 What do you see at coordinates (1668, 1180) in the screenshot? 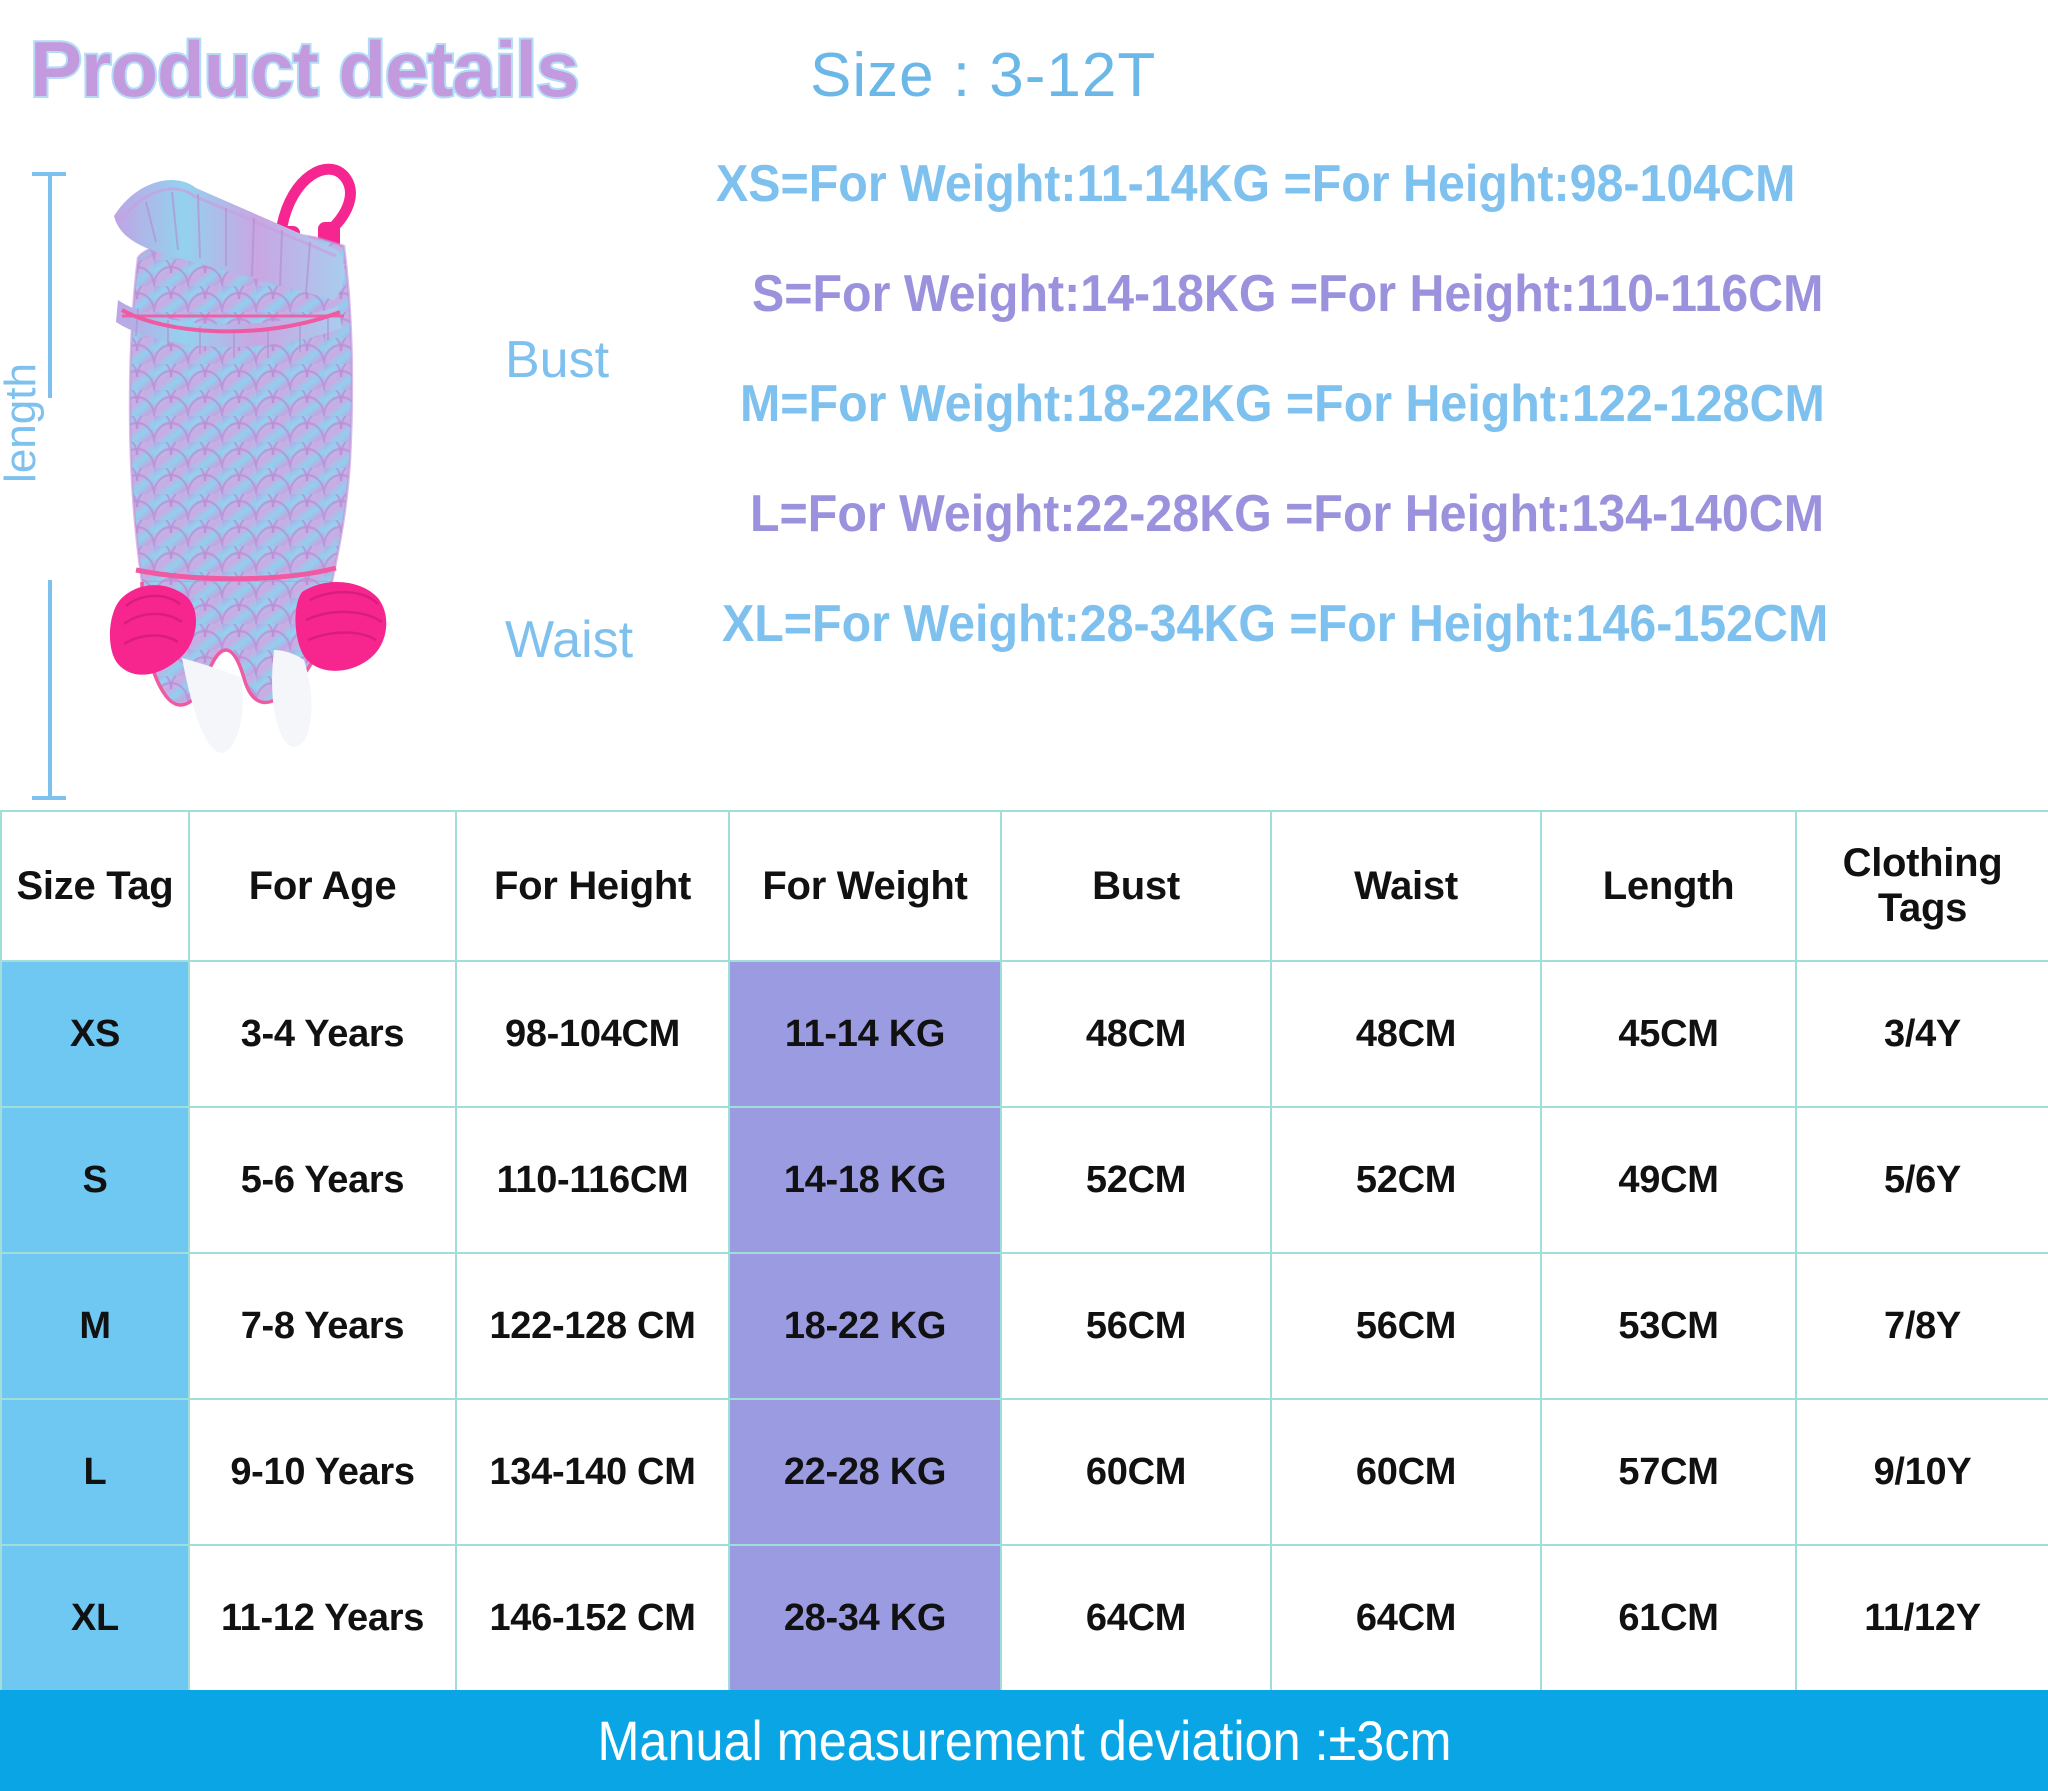
I see `cell-length: 49CM` at bounding box center [1668, 1180].